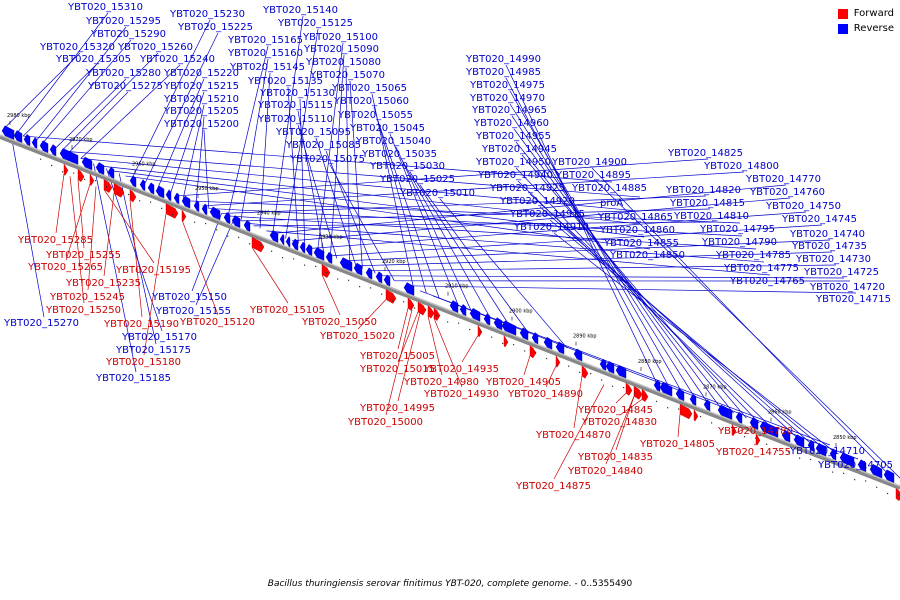 The height and width of the screenshot is (600, 900). I want to click on gene-label-reverse: YBT020_15165, so click(265, 40).